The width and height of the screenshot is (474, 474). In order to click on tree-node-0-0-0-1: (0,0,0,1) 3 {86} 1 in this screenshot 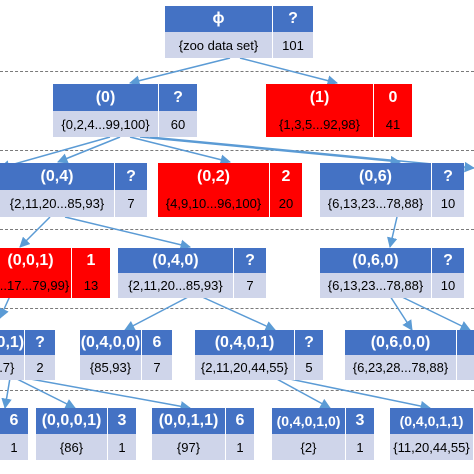, I will do `click(86, 434)`.